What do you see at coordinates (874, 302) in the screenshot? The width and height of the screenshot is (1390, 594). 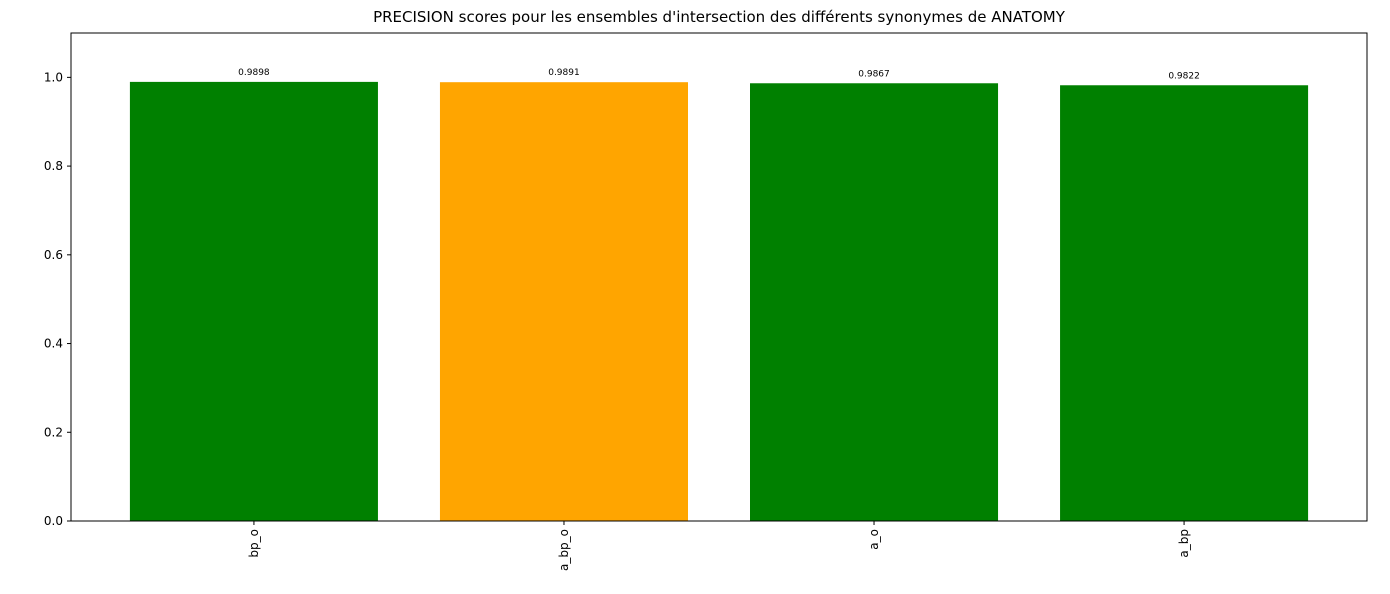 I see `bar-a-o` at bounding box center [874, 302].